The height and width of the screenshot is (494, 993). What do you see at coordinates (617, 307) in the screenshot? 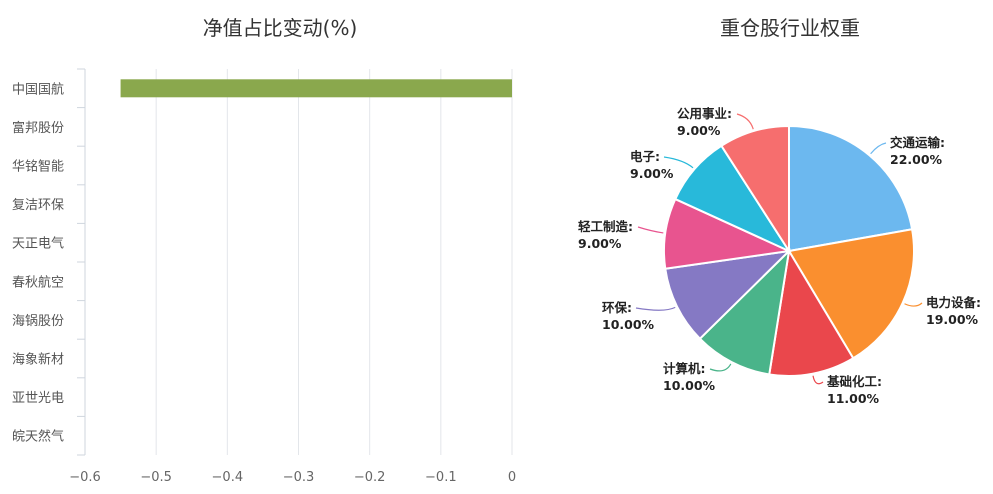
I see `slice-label: 环保:` at bounding box center [617, 307].